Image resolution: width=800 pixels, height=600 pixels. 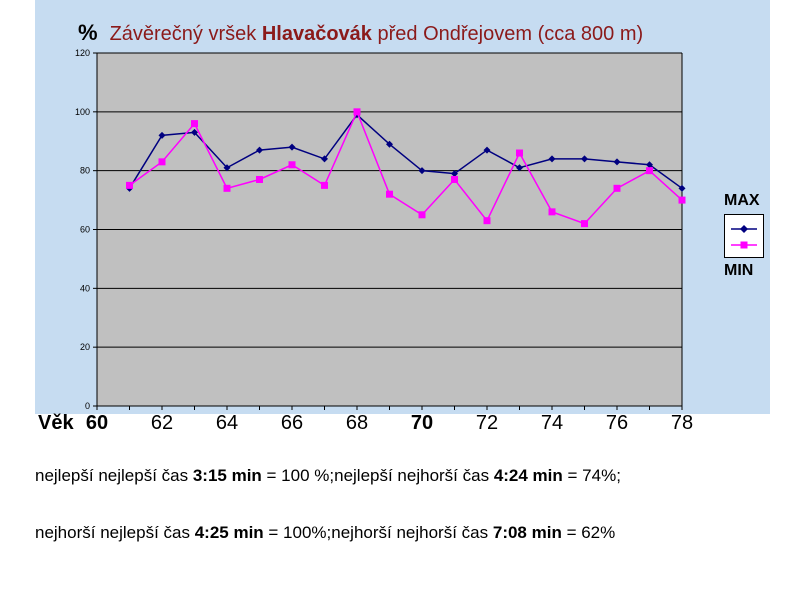 I want to click on y-tick-label: 20, so click(x=85, y=347).